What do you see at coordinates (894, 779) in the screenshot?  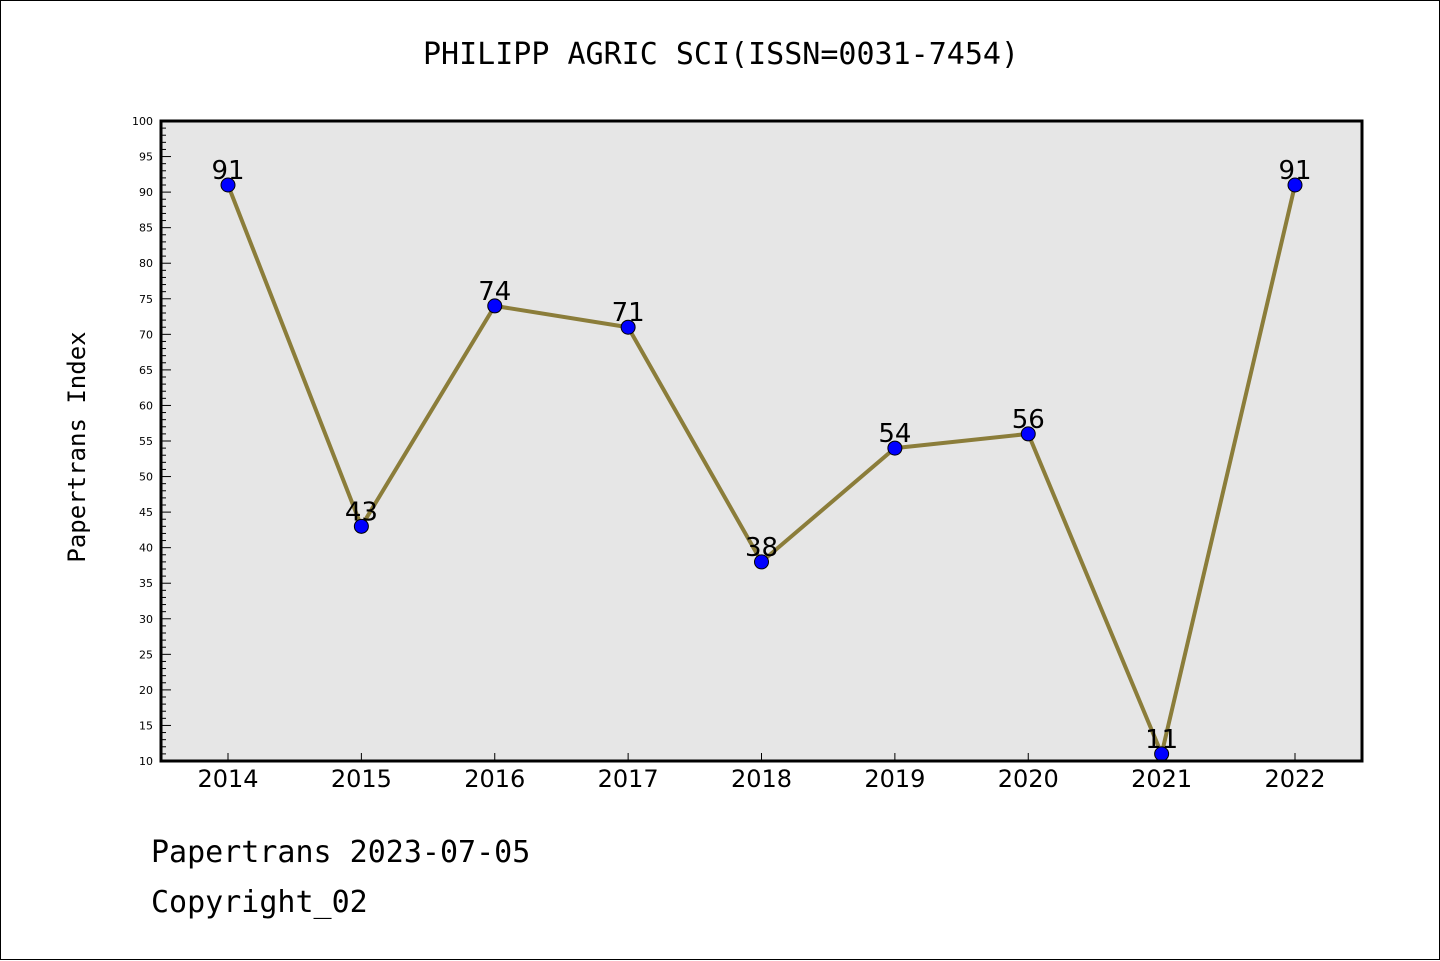 I see `x-tick-label: 2019` at bounding box center [894, 779].